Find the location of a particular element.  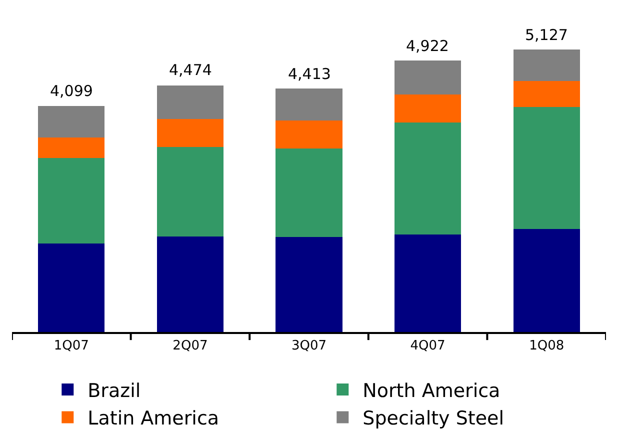

annotation: 4,099 is located at coordinates (71, 91).